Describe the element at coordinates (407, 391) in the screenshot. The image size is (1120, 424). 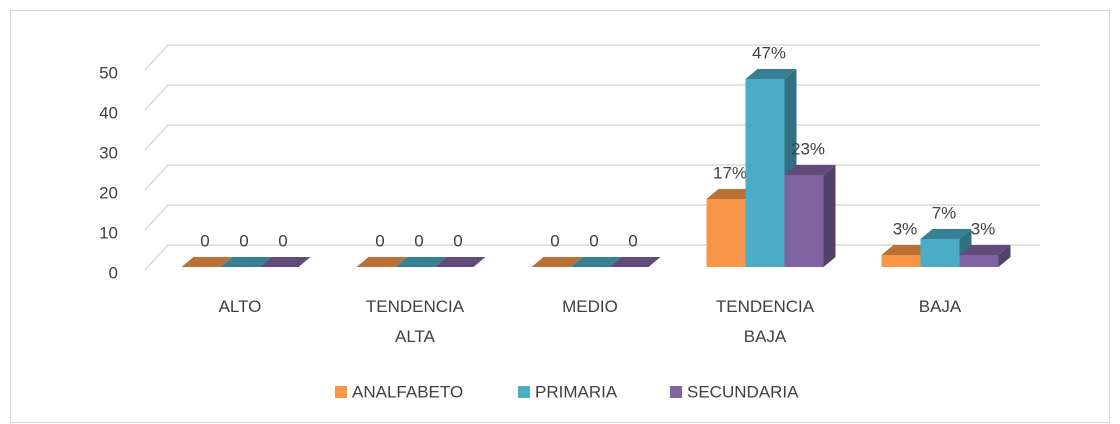
I see `legend-label: ANALFABETO` at that location.